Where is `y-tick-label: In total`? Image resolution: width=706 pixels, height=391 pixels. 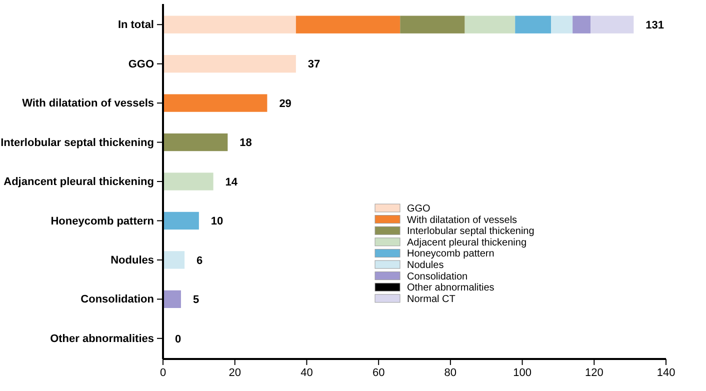 y-tick-label: In total is located at coordinates (136, 25).